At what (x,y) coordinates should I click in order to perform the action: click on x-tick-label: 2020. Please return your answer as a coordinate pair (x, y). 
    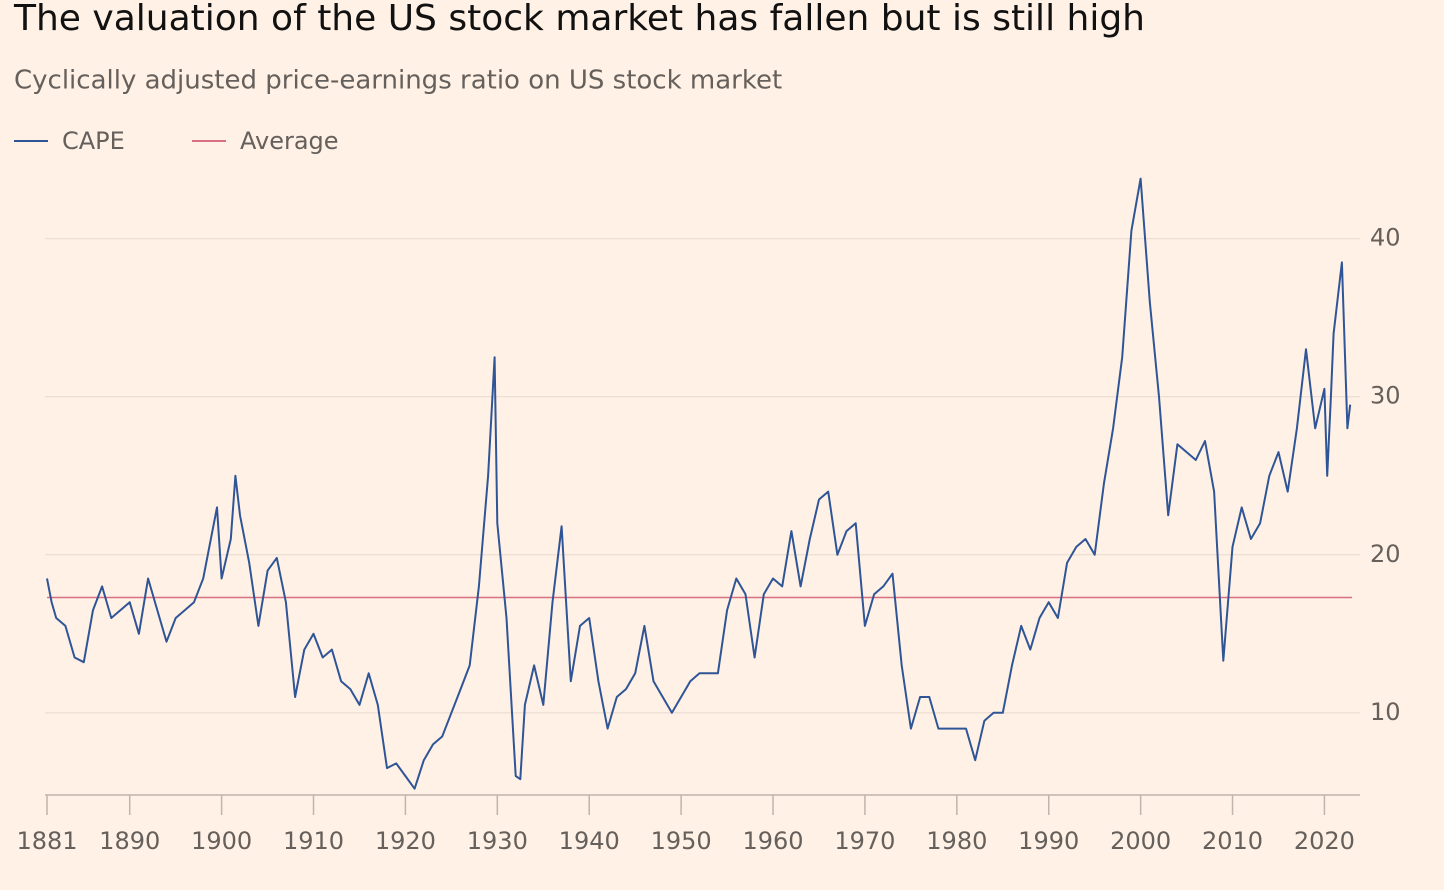
    Looking at the image, I should click on (1324, 841).